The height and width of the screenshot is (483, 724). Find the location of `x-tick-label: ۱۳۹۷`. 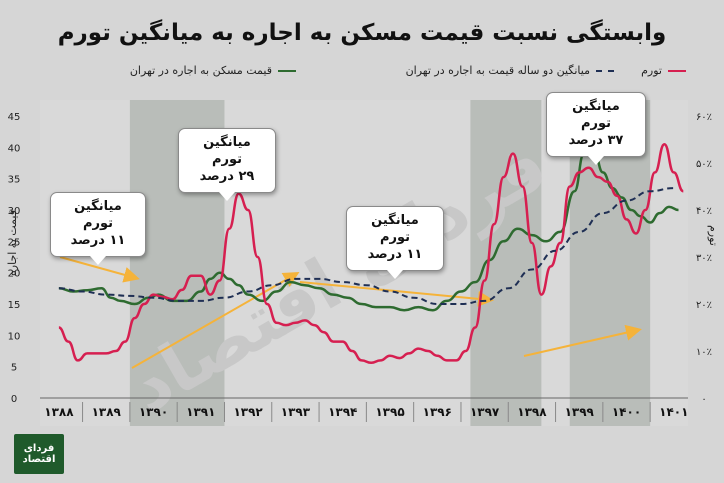

x-tick-label: ۱۳۹۷ is located at coordinates (485, 412).